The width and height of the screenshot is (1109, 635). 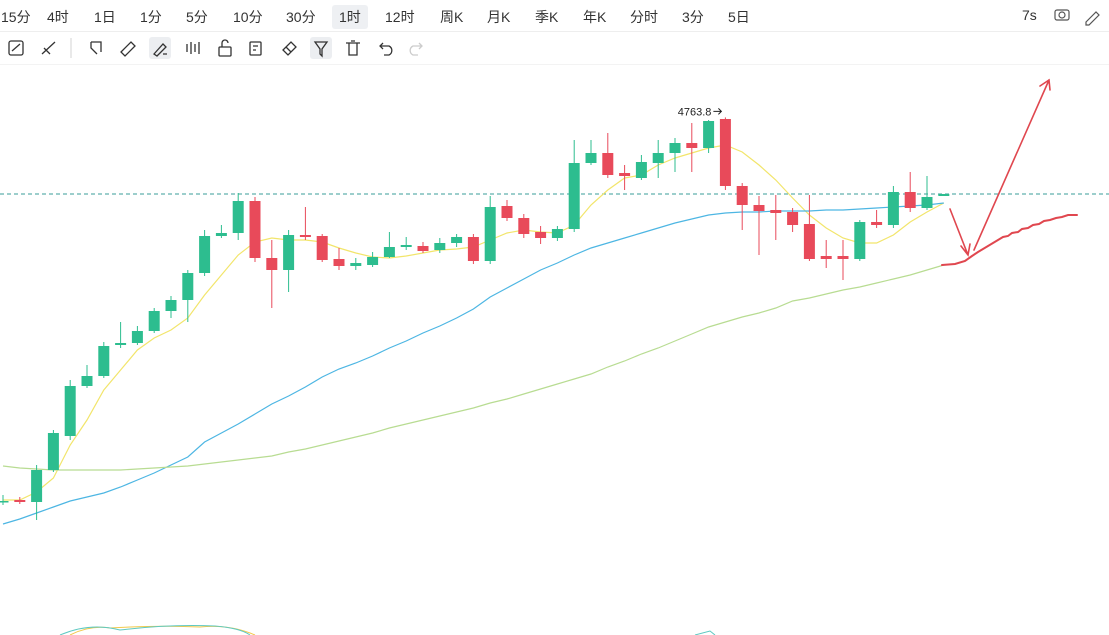 I want to click on interval-button: 分时, so click(x=644, y=17).